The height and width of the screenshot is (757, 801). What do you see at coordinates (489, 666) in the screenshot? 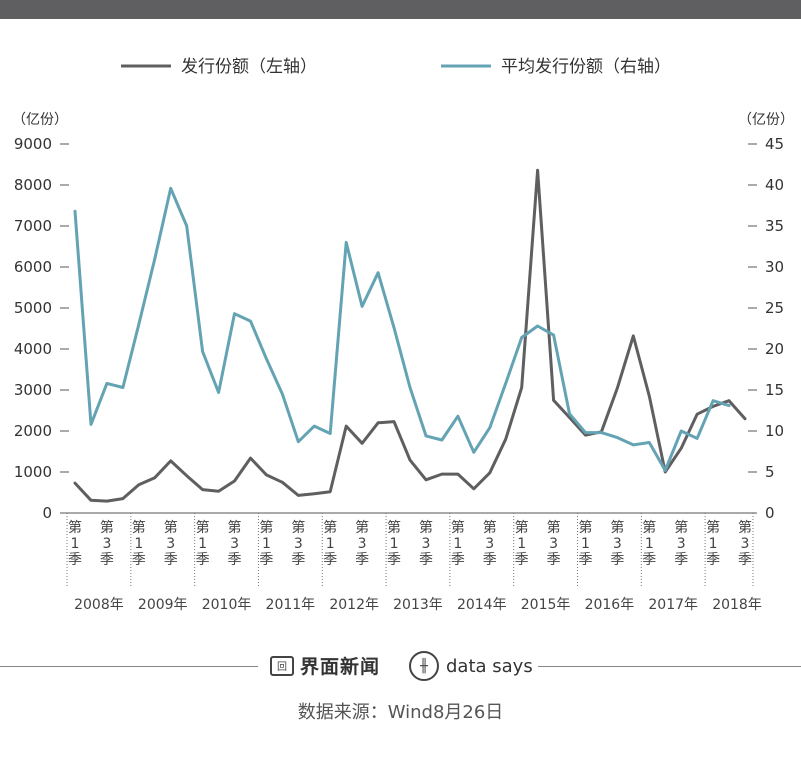
I see `data-says-label: data says` at bounding box center [489, 666].